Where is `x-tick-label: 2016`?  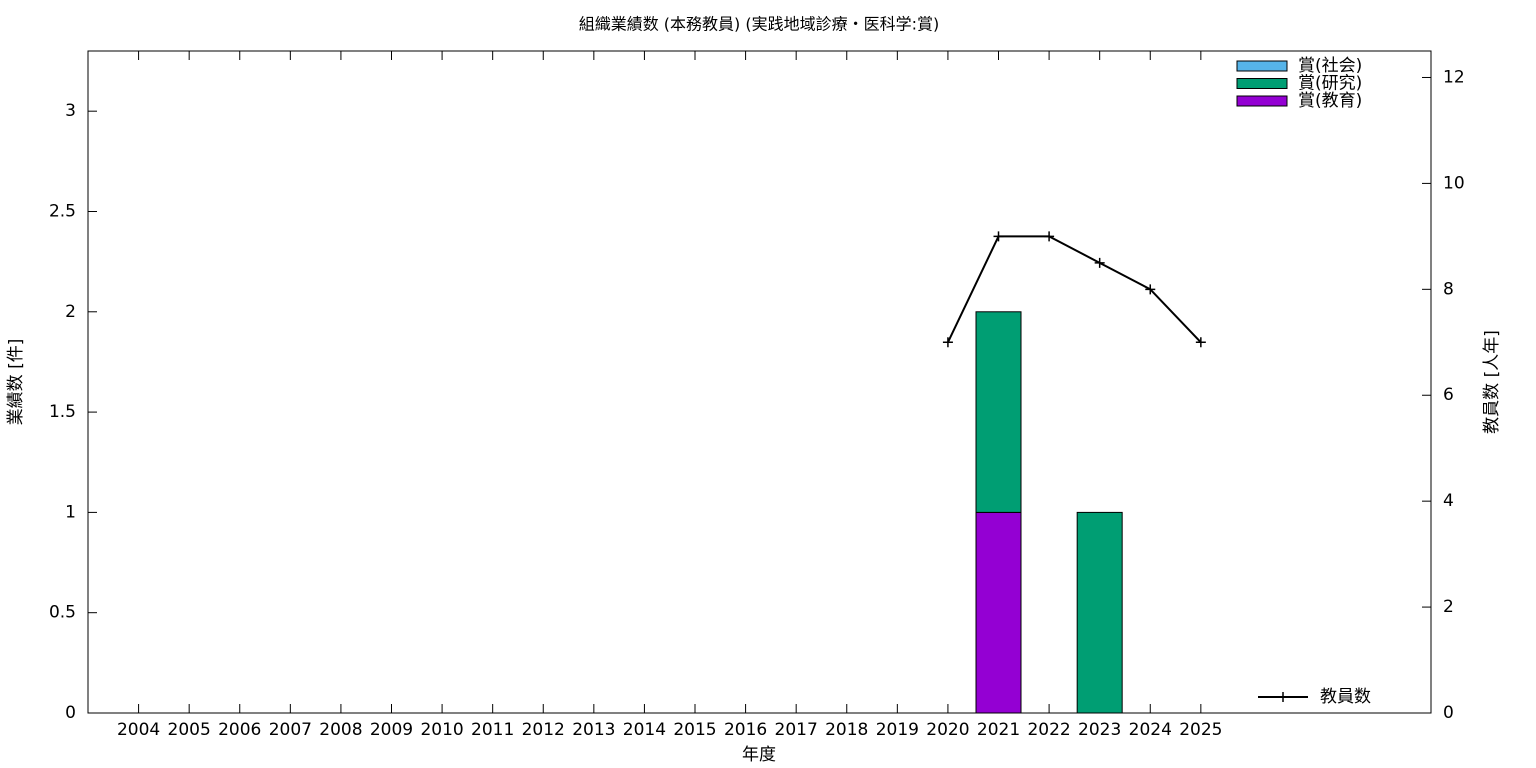
x-tick-label: 2016 is located at coordinates (745, 730).